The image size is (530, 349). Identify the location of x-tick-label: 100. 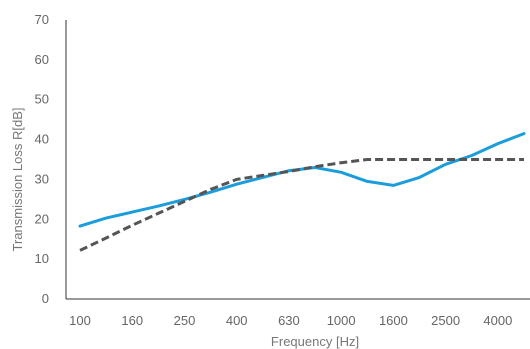
(80, 320).